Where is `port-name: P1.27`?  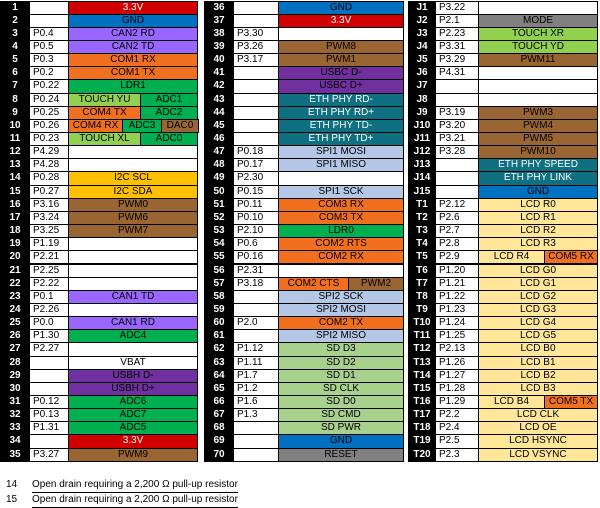
port-name: P1.27 is located at coordinates (457, 375).